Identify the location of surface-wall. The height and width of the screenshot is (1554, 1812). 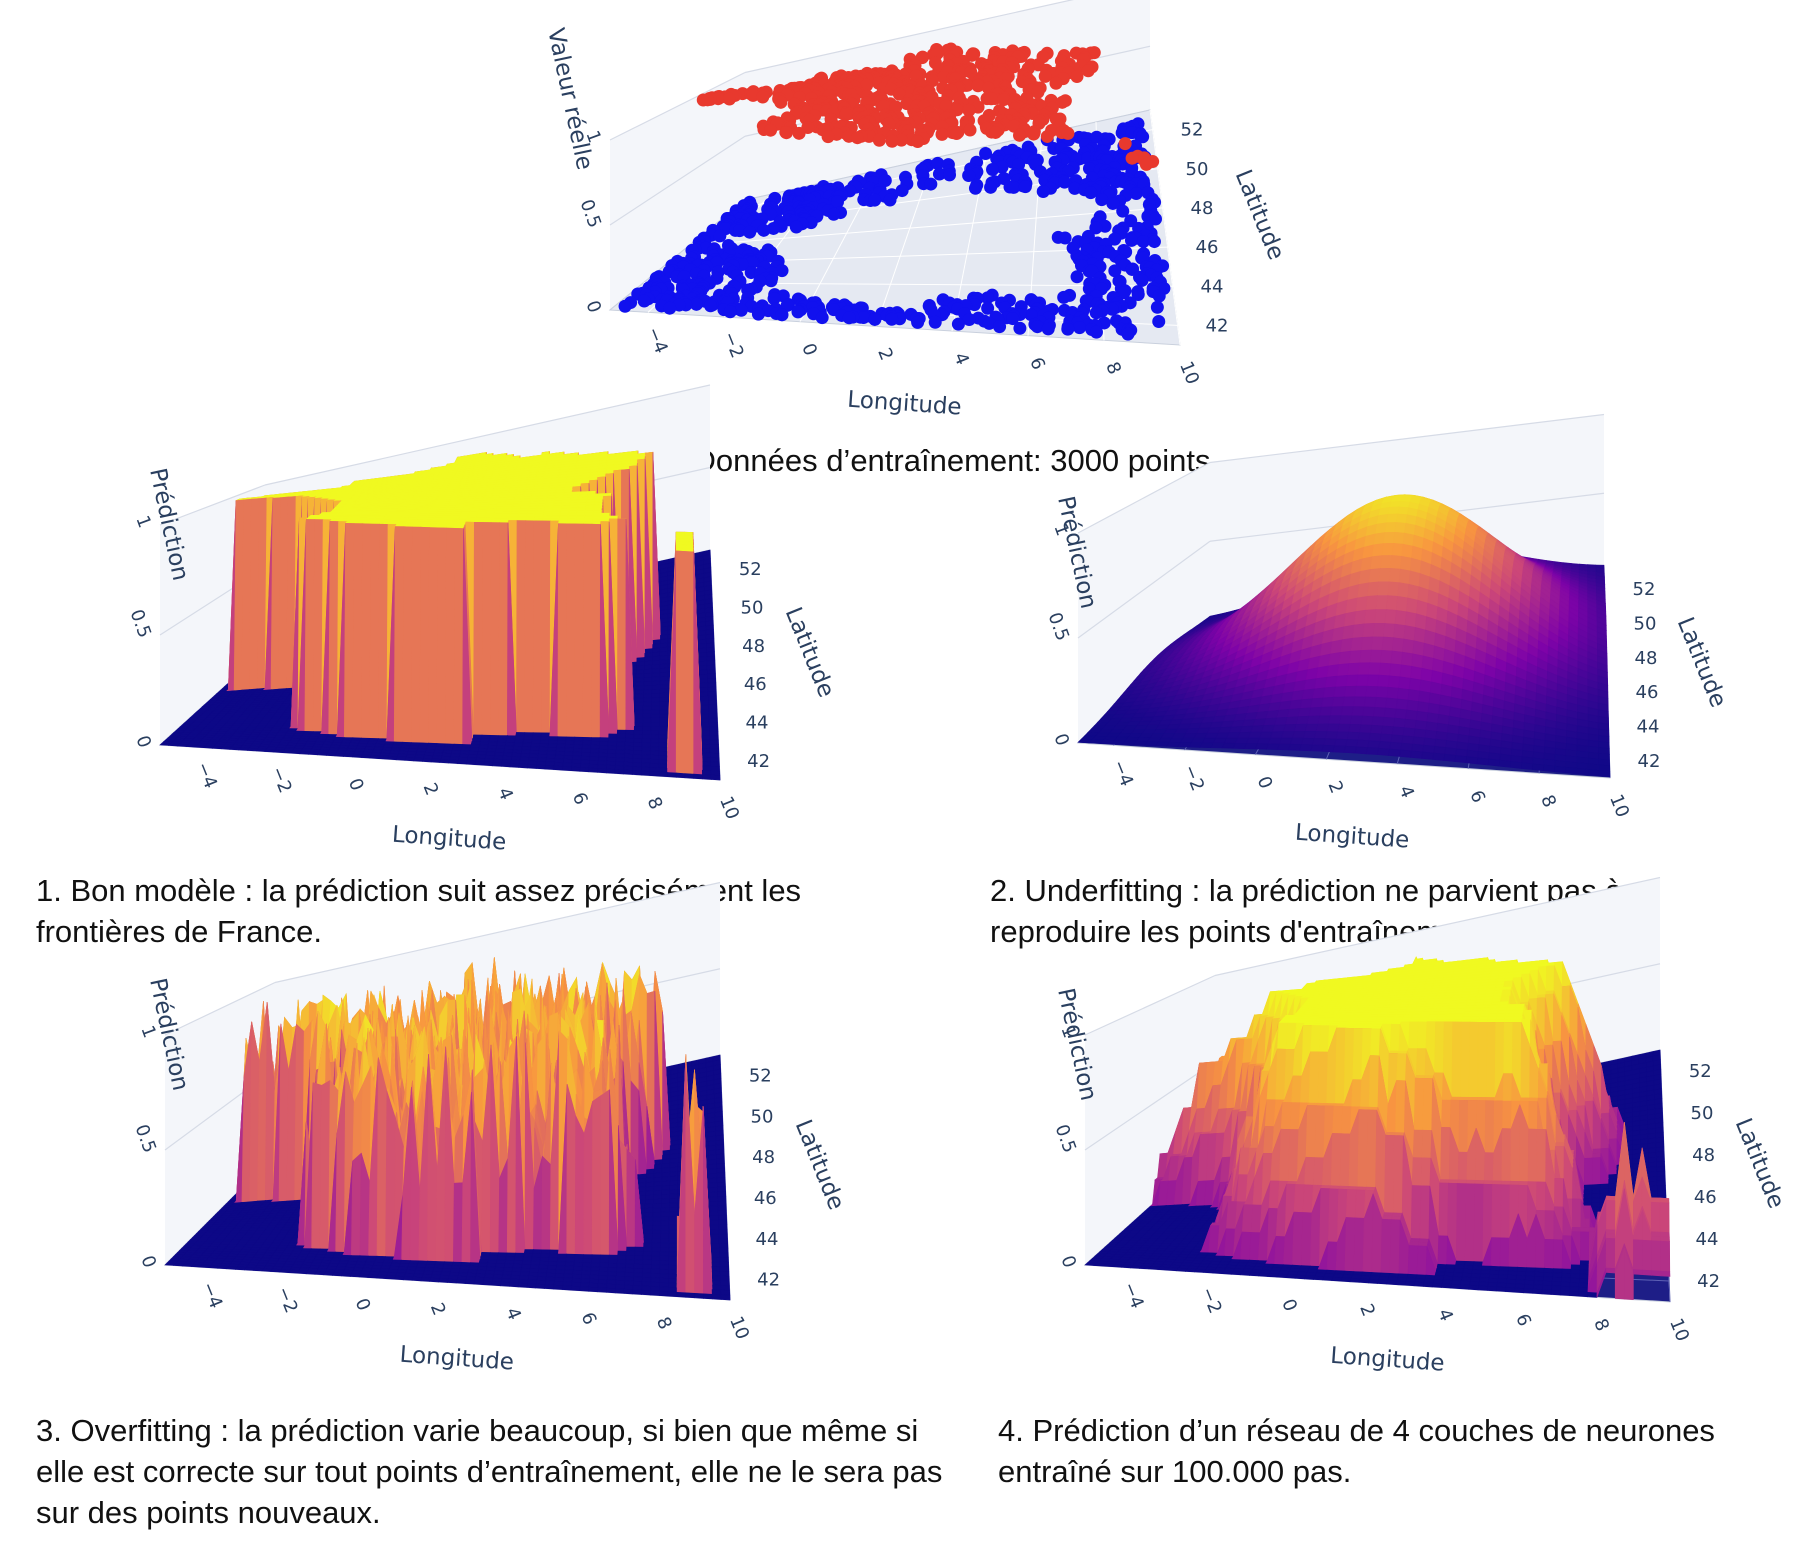
(641, 560).